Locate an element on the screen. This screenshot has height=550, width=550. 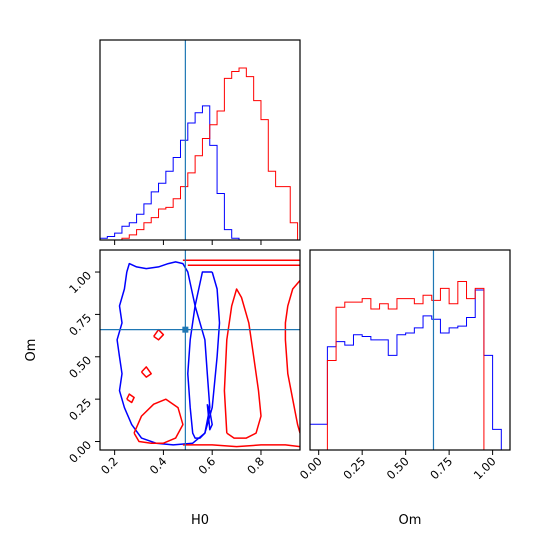
om-x-tick-label: 0.00 is located at coordinates (311, 468).